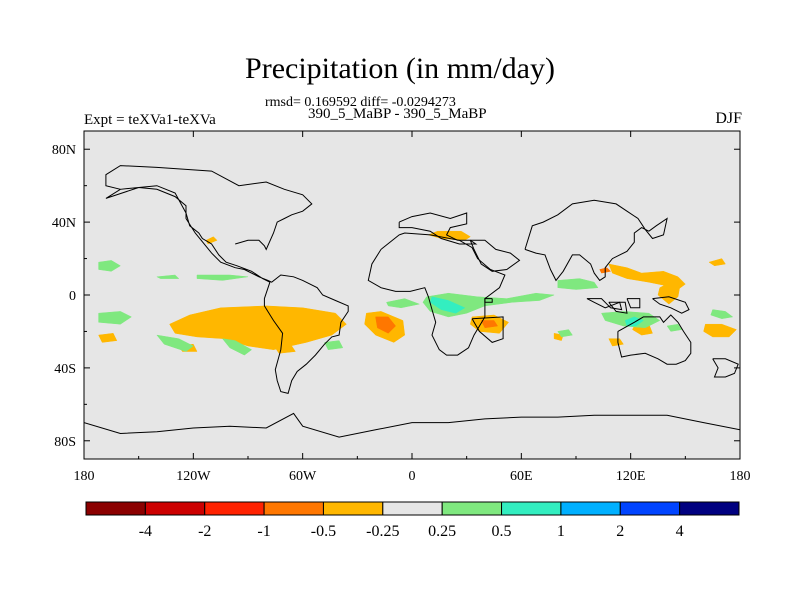  Describe the element at coordinates (64, 150) in the screenshot. I see `y-tick-label-0: 80N` at that location.